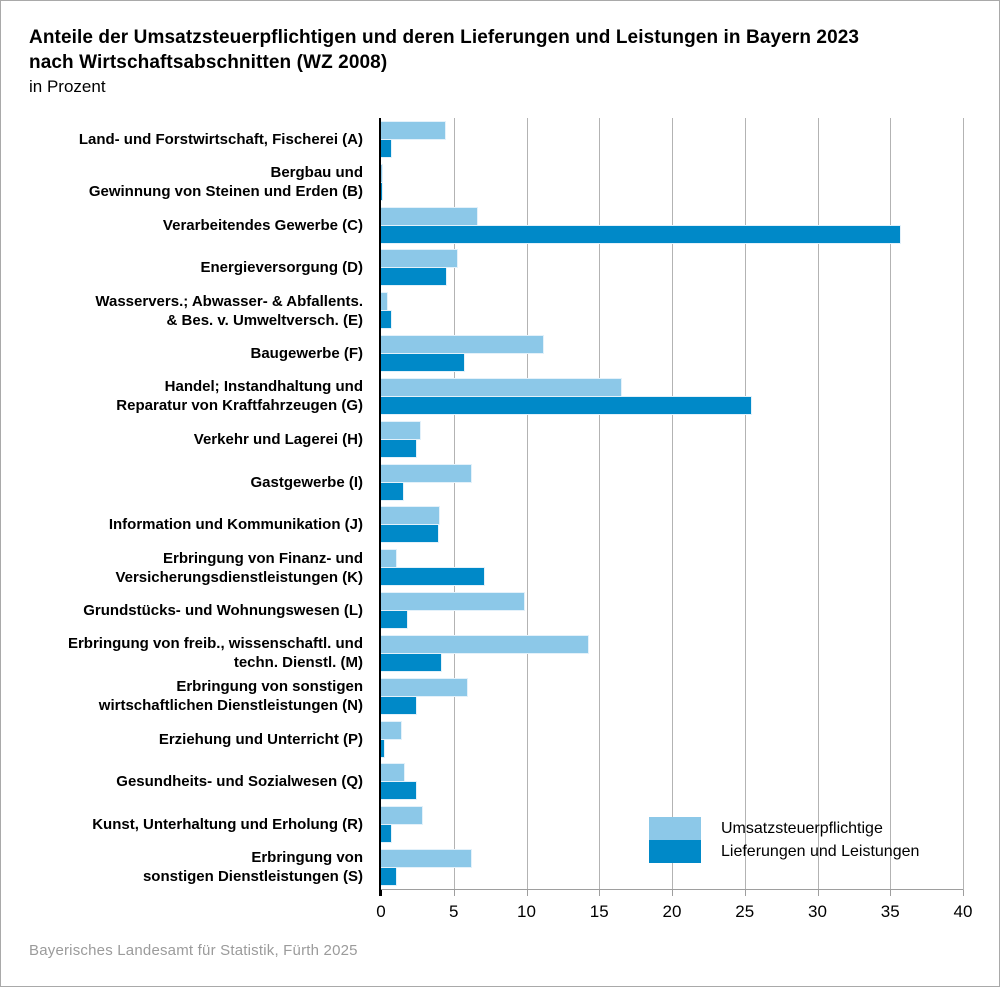  What do you see at coordinates (220, 139) in the screenshot?
I see `category-label: Land- und Forstwirtschaft, Fischerei (A)` at bounding box center [220, 139].